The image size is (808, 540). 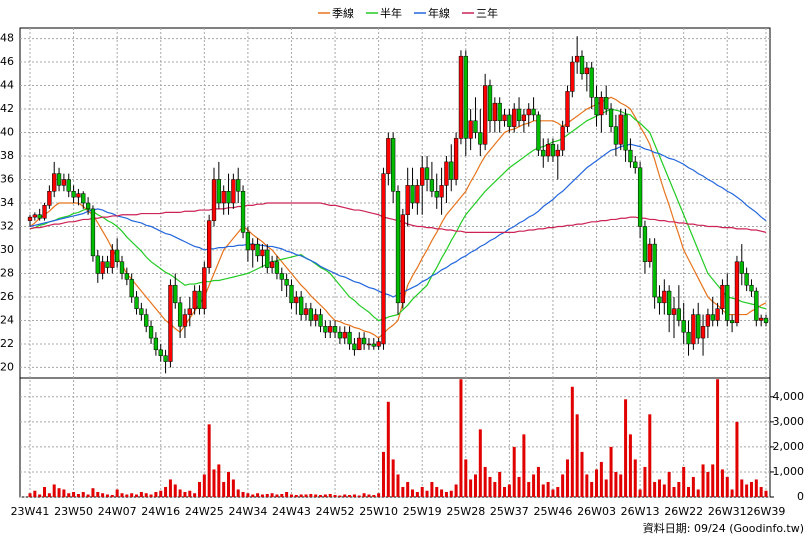 I want to click on x-tick-label: 26W31, so click(x=727, y=511).